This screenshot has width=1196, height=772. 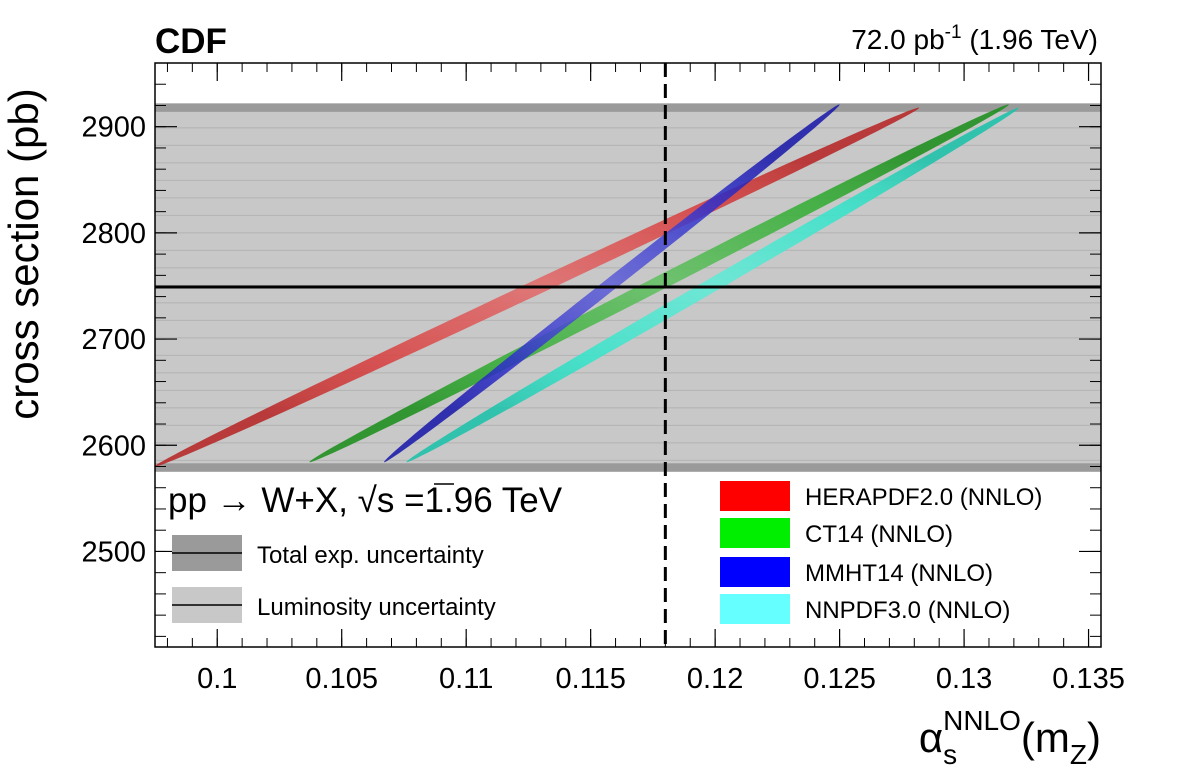 What do you see at coordinates (370, 555) in the screenshot?
I see `legend-label-total: Total exp. uncertainty` at bounding box center [370, 555].